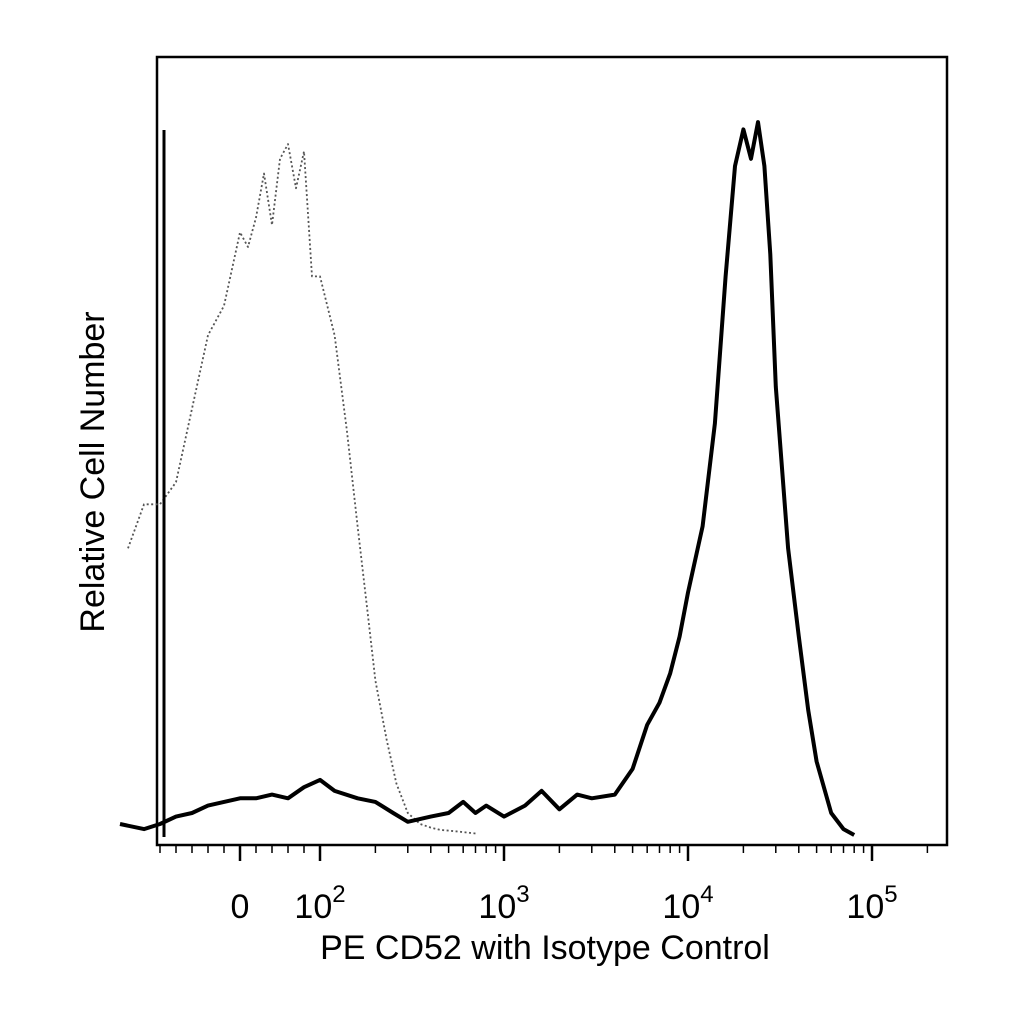 This screenshot has width=1024, height=1024. Describe the element at coordinates (687, 903) in the screenshot. I see `x-tick-label: 10⁴` at that location.